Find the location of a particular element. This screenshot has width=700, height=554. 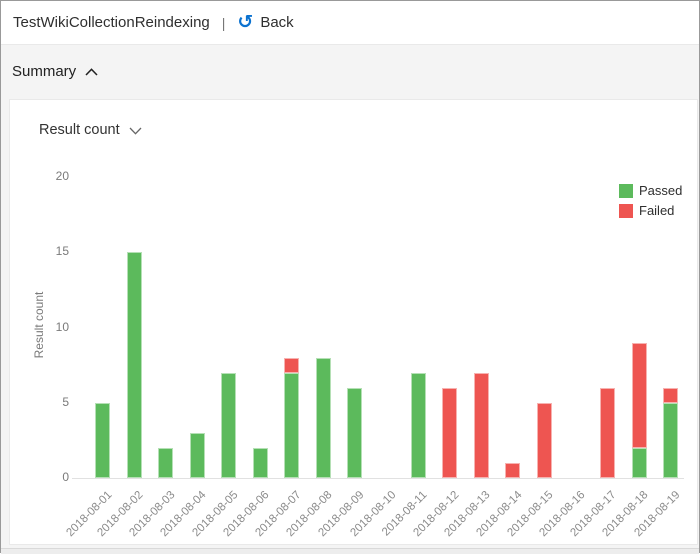

chart-legend: Passed Failed is located at coordinates (650, 203).